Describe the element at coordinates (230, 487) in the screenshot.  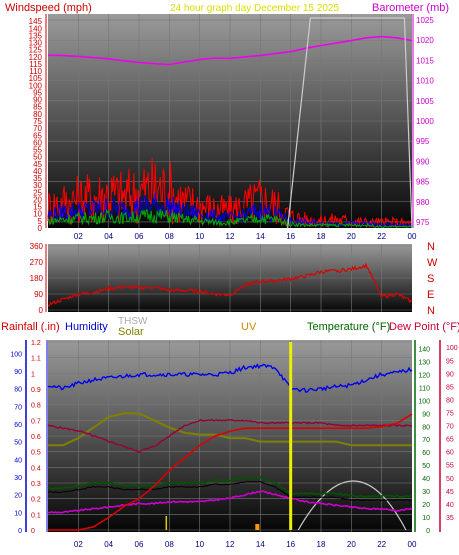
I see `temperature-line` at that location.